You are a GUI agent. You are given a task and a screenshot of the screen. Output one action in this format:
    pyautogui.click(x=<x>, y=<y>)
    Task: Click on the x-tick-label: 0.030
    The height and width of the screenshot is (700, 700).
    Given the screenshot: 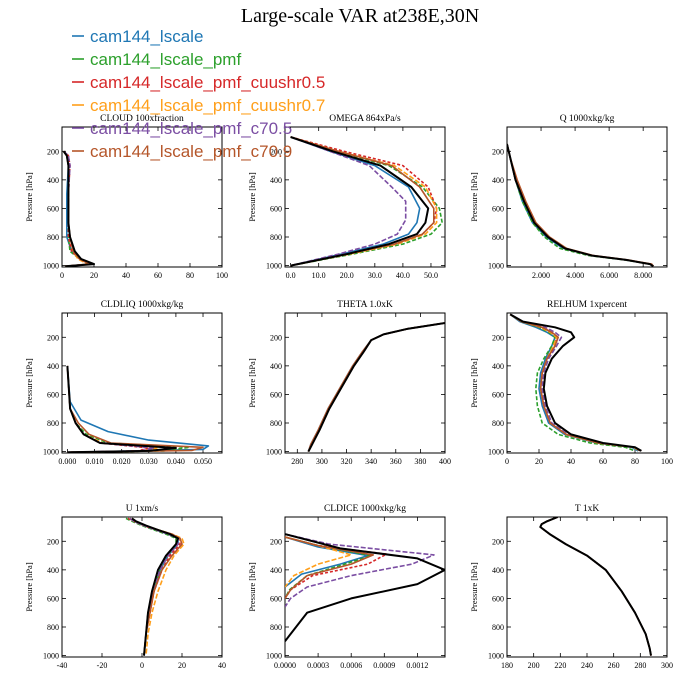 What is the action you would take?
    pyautogui.click(x=149, y=461)
    